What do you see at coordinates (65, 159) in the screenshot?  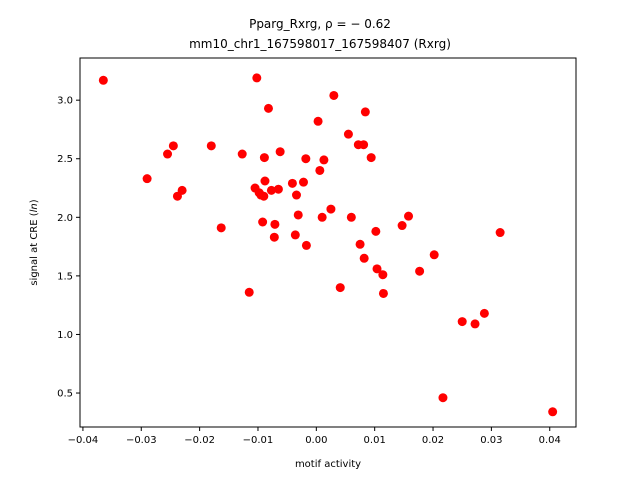 I see `y-tick-label-4: 2.5` at bounding box center [65, 159].